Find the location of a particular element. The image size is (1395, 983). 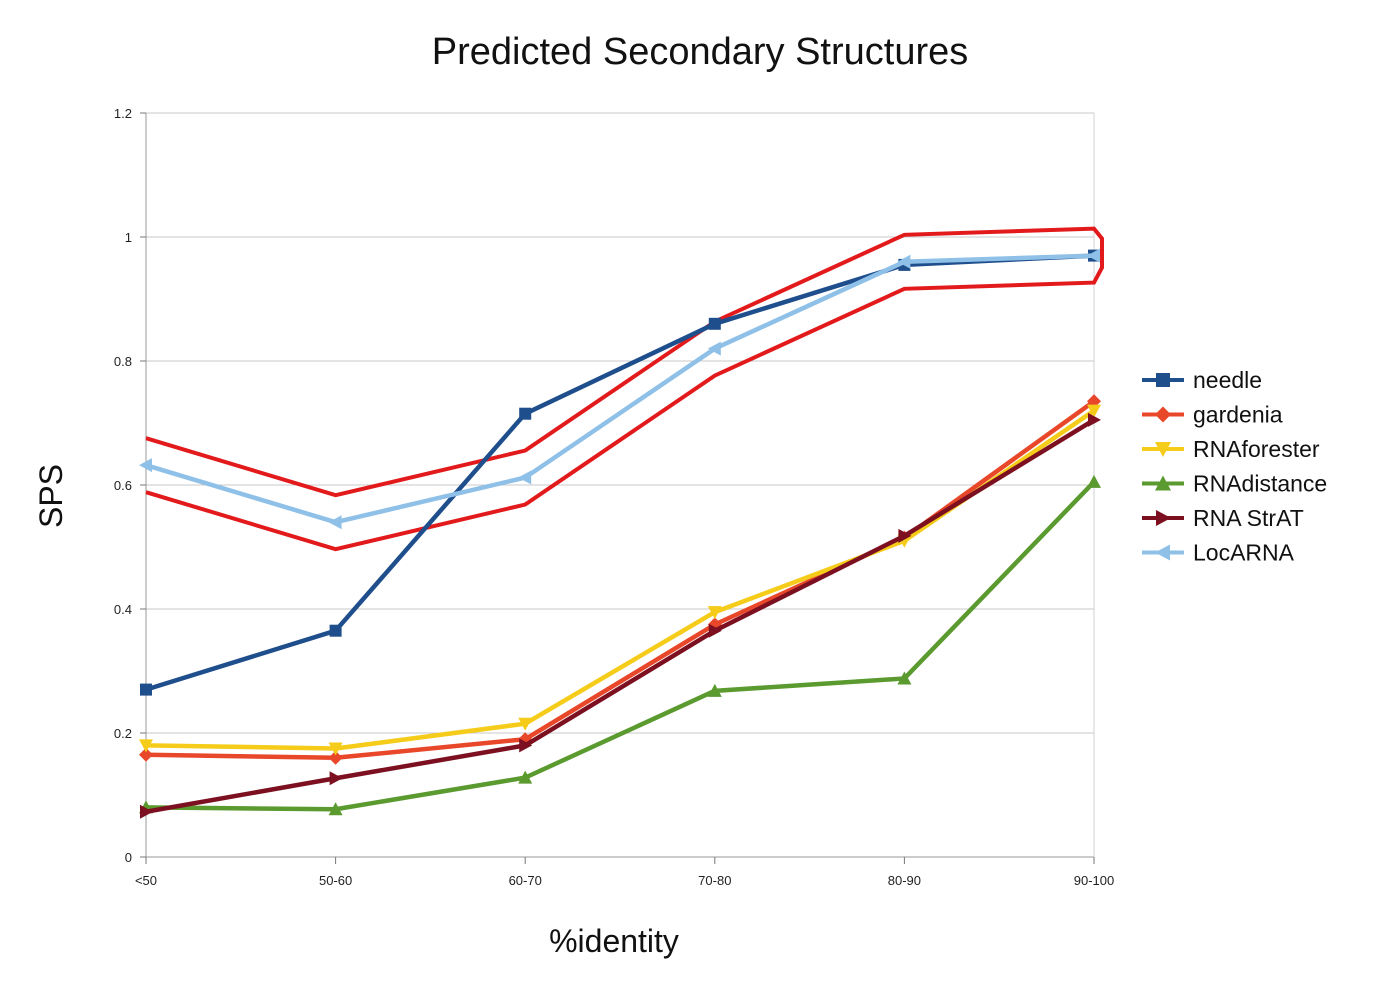

legend-item: gardenia is located at coordinates (1212, 415).